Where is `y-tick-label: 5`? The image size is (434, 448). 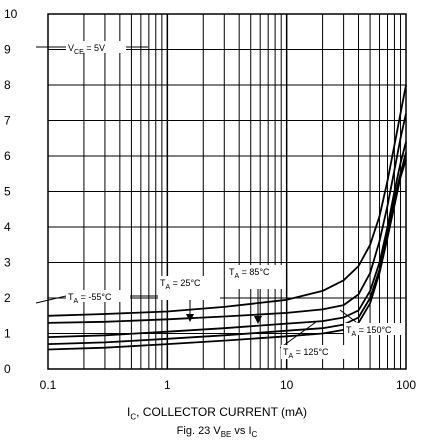
y-tick-label: 5 is located at coordinates (7, 192).